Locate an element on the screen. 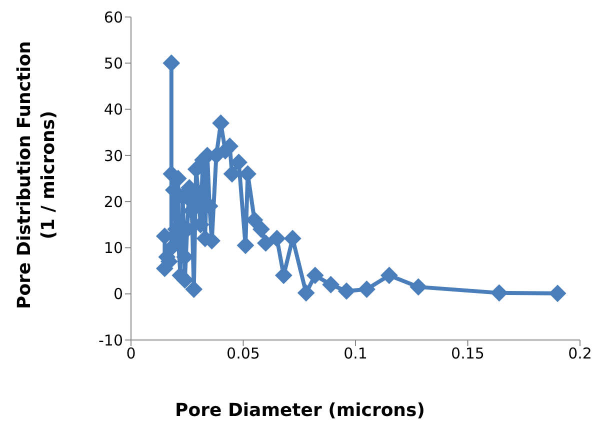 The image size is (600, 429). x-axis-title: Pore Diameter (microns) is located at coordinates (300, 410).